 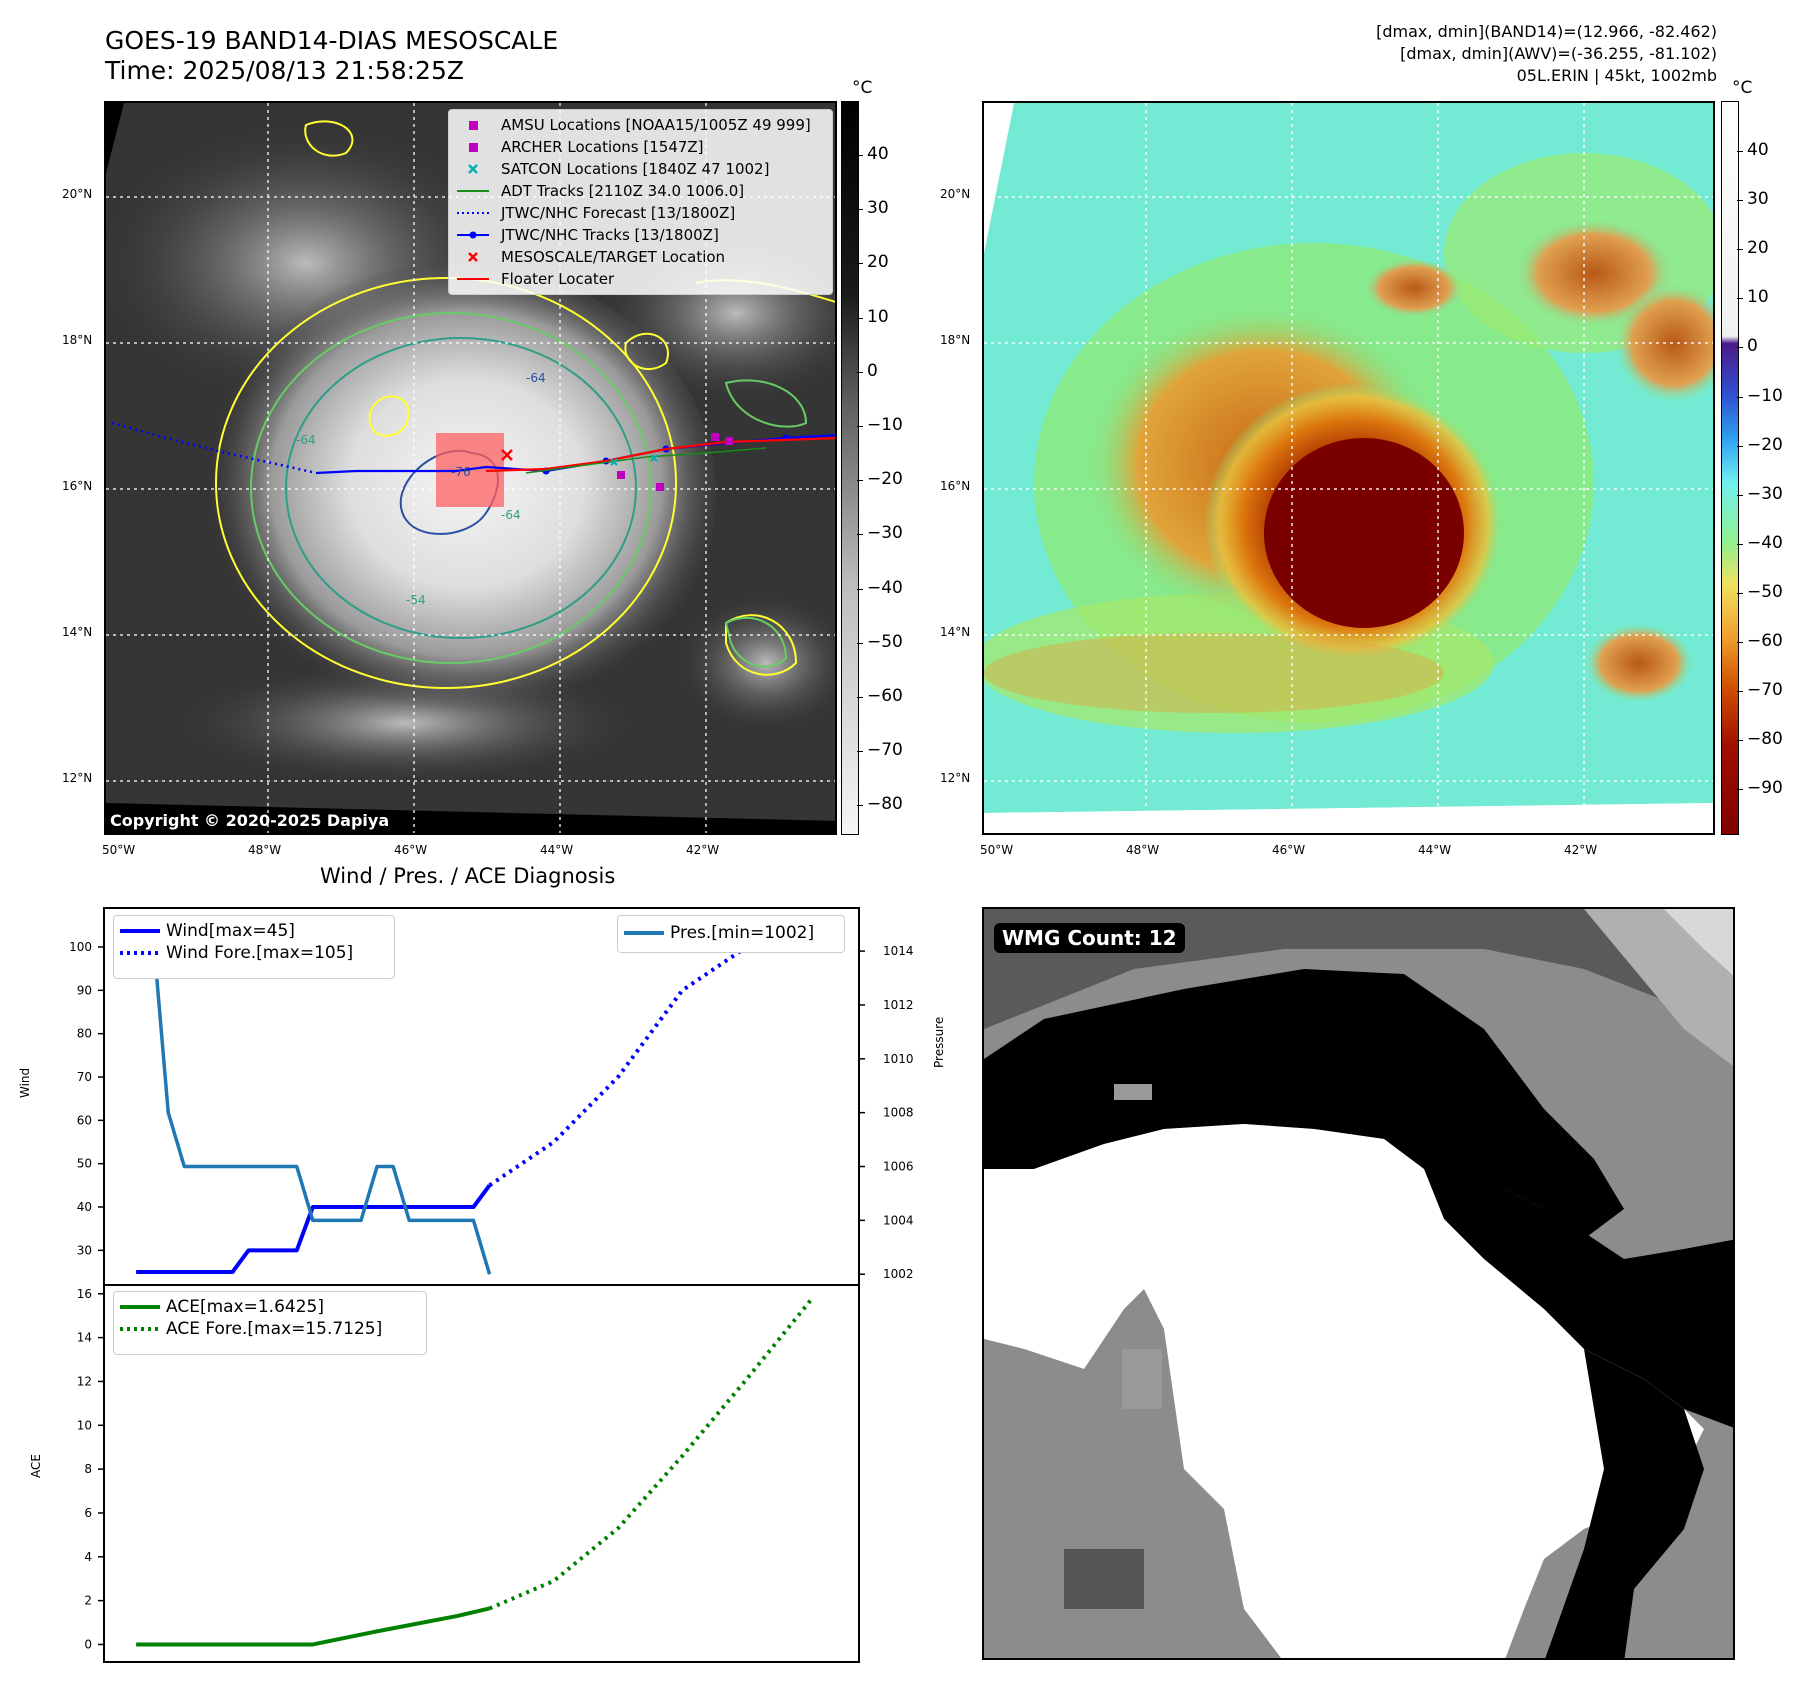 What do you see at coordinates (623, 191) in the screenshot?
I see `legend-label: ADT Tracks [2110Z 34.0 1006.0]` at bounding box center [623, 191].